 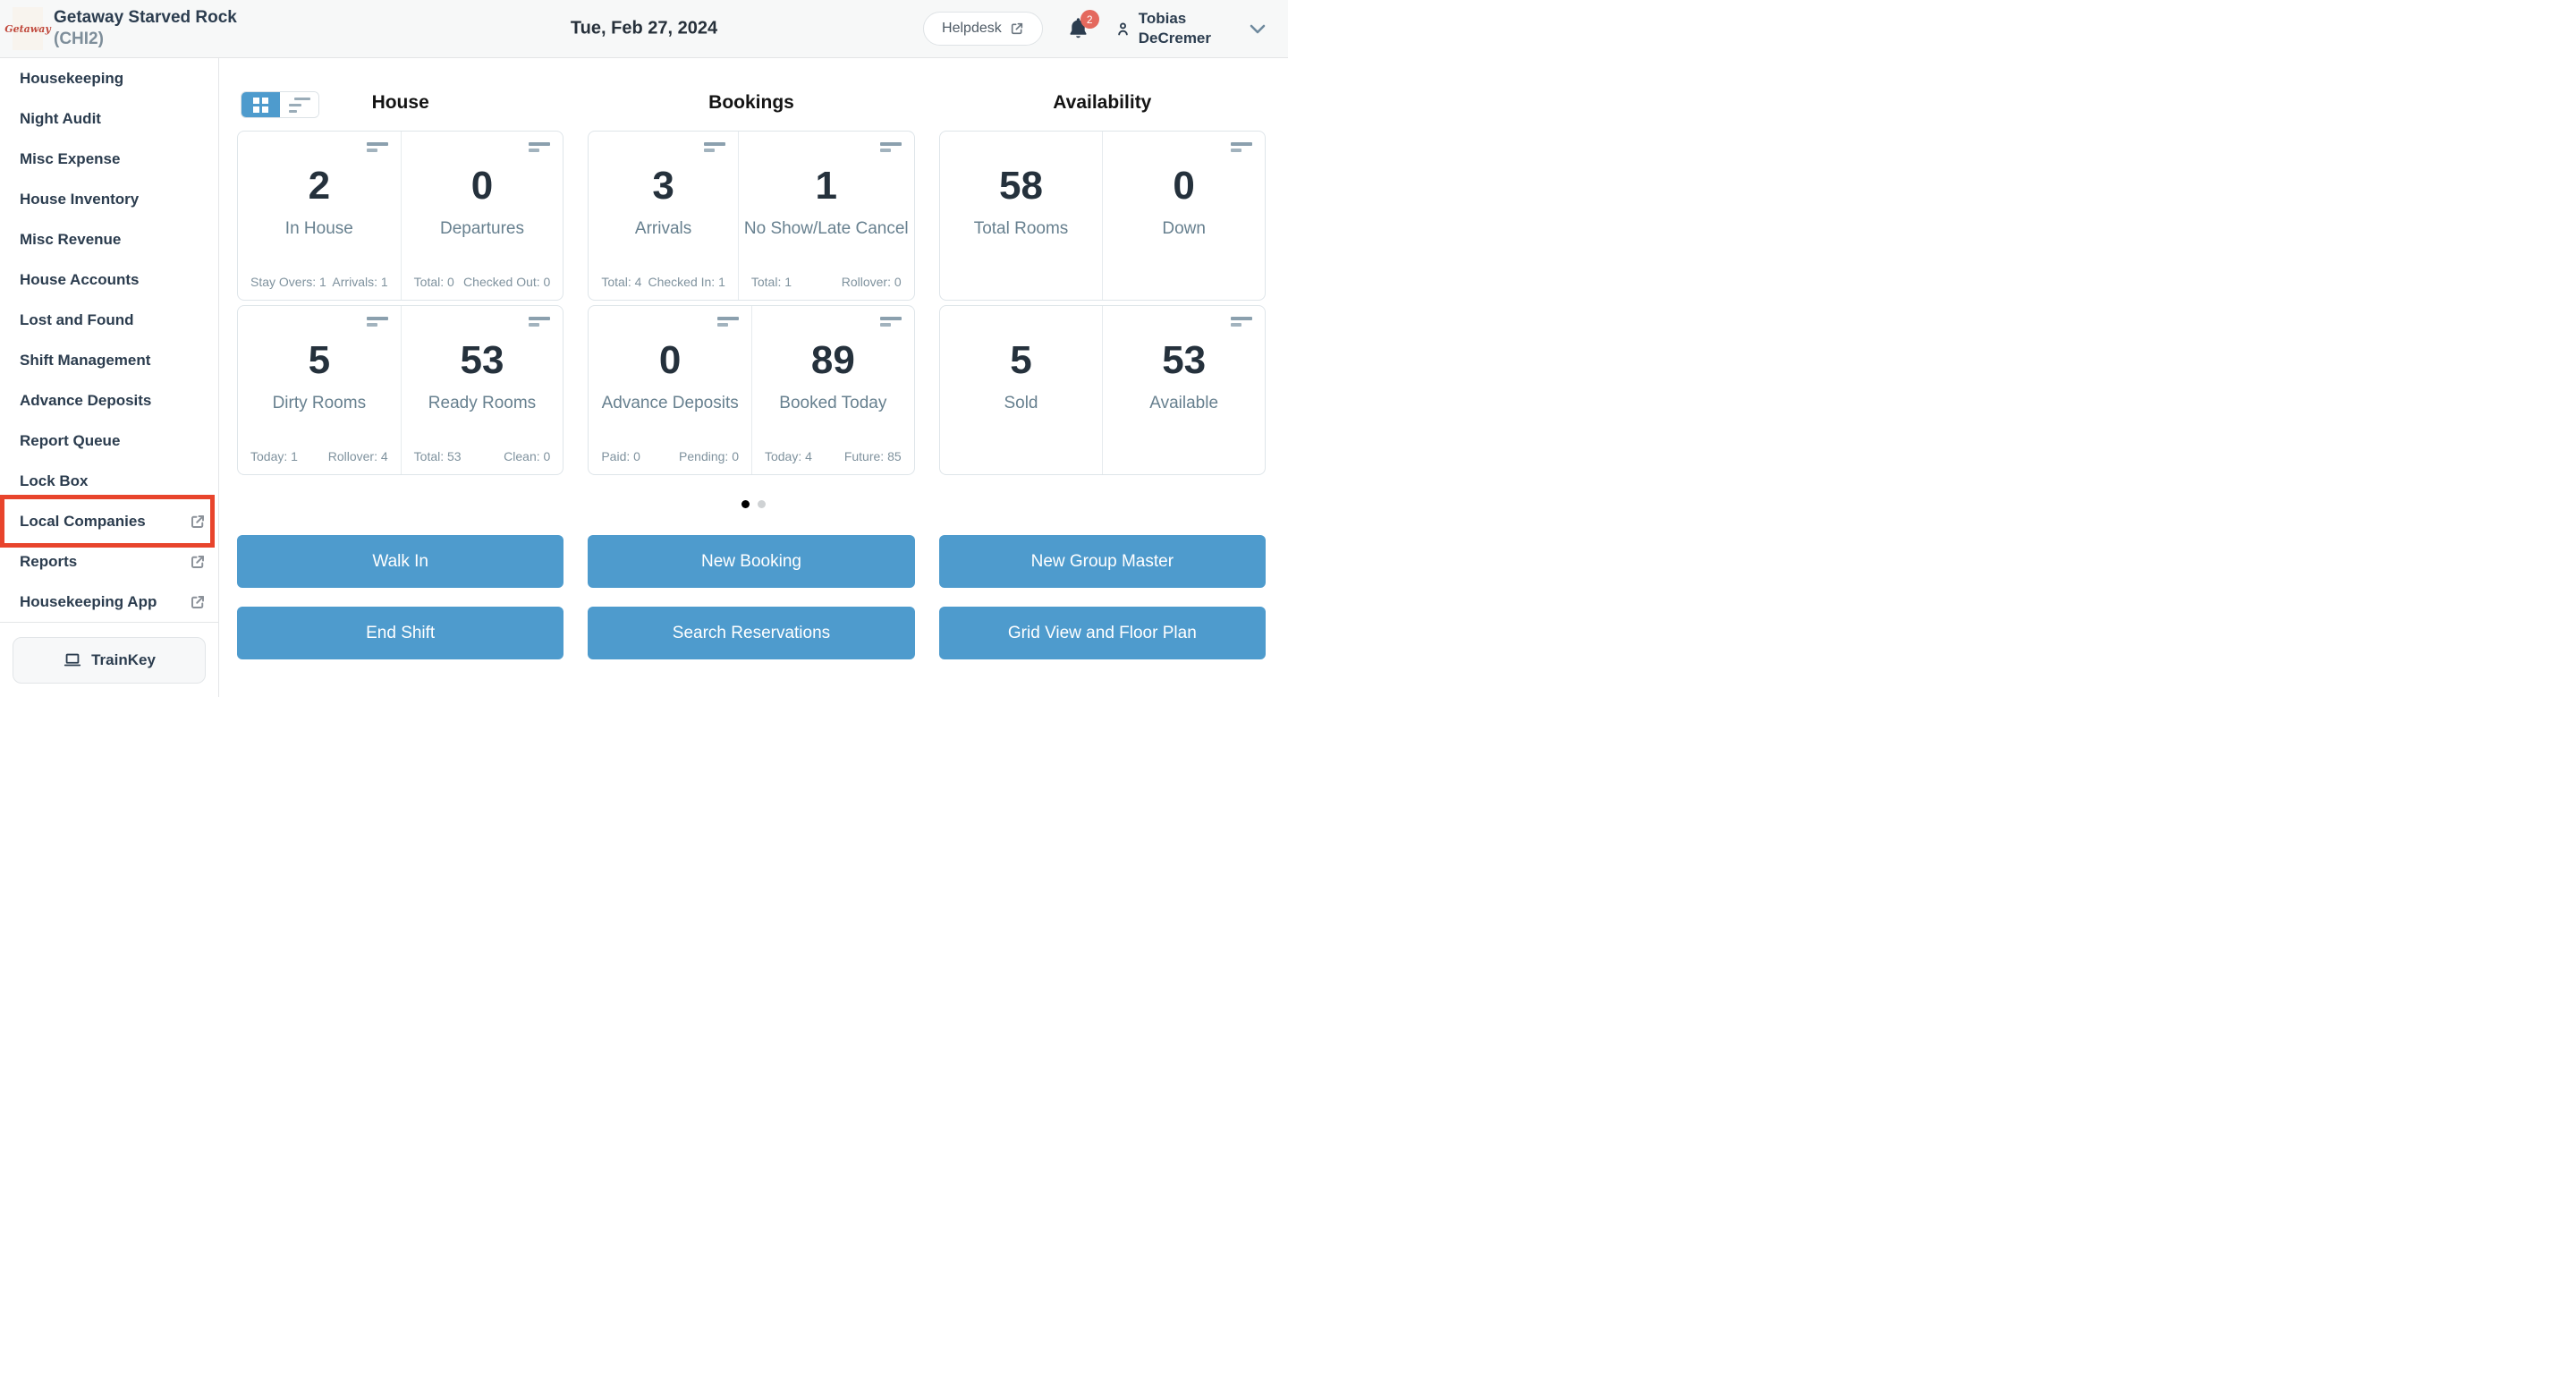 I want to click on action-button-walk-in: Walk In, so click(x=400, y=562).